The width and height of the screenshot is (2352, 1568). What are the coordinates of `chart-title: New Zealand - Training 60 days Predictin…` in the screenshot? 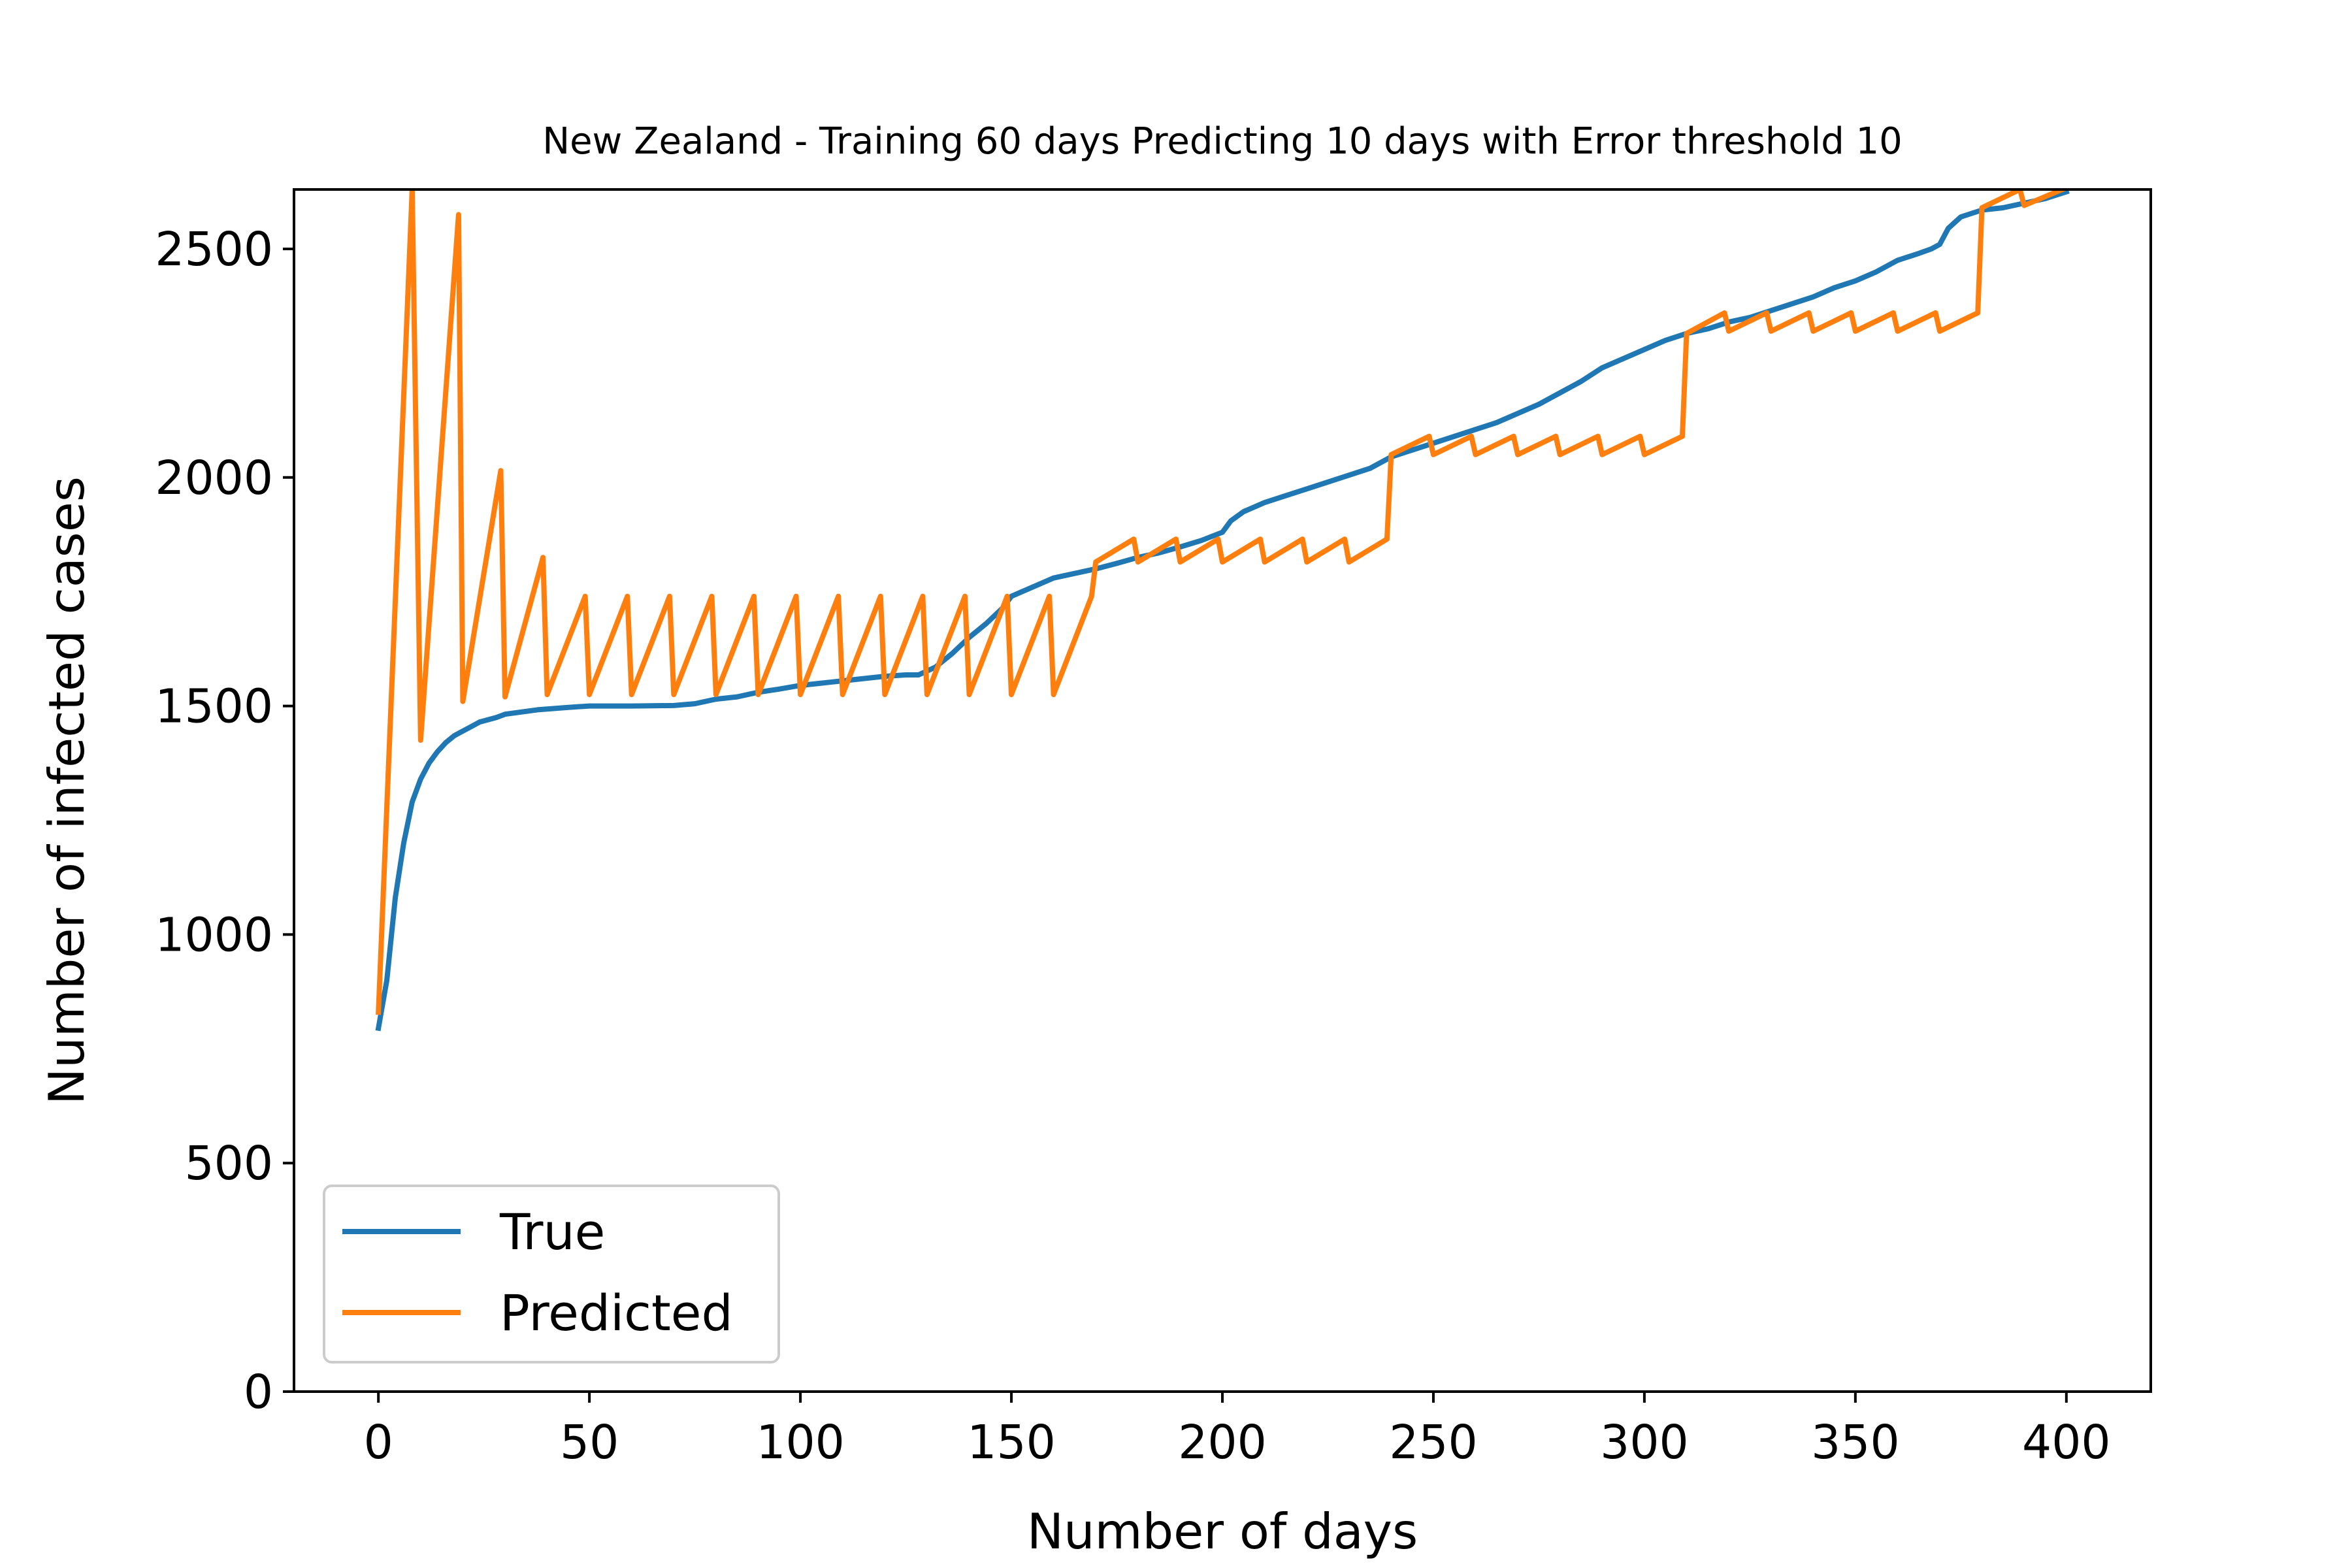 It's located at (1222, 141).